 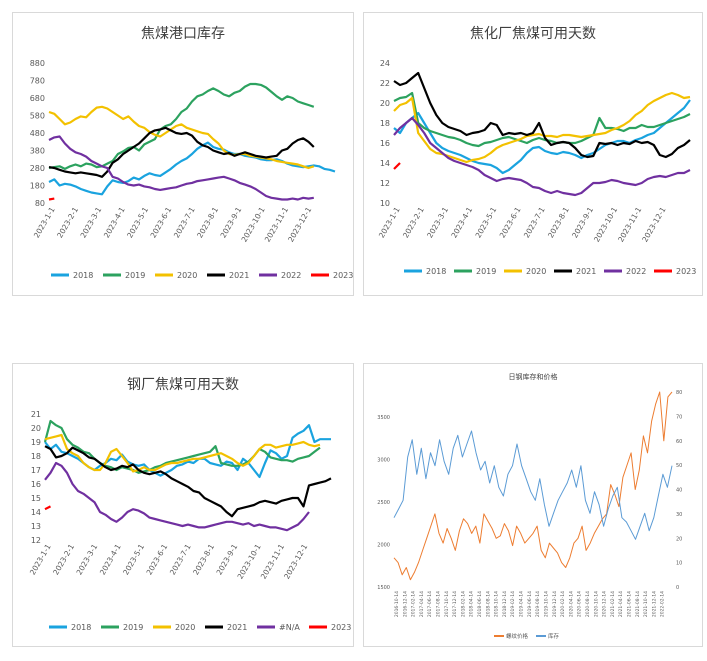 What do you see at coordinates (621, 604) in the screenshot?
I see `x-tick-label: 2021-04-14` at bounding box center [621, 604].